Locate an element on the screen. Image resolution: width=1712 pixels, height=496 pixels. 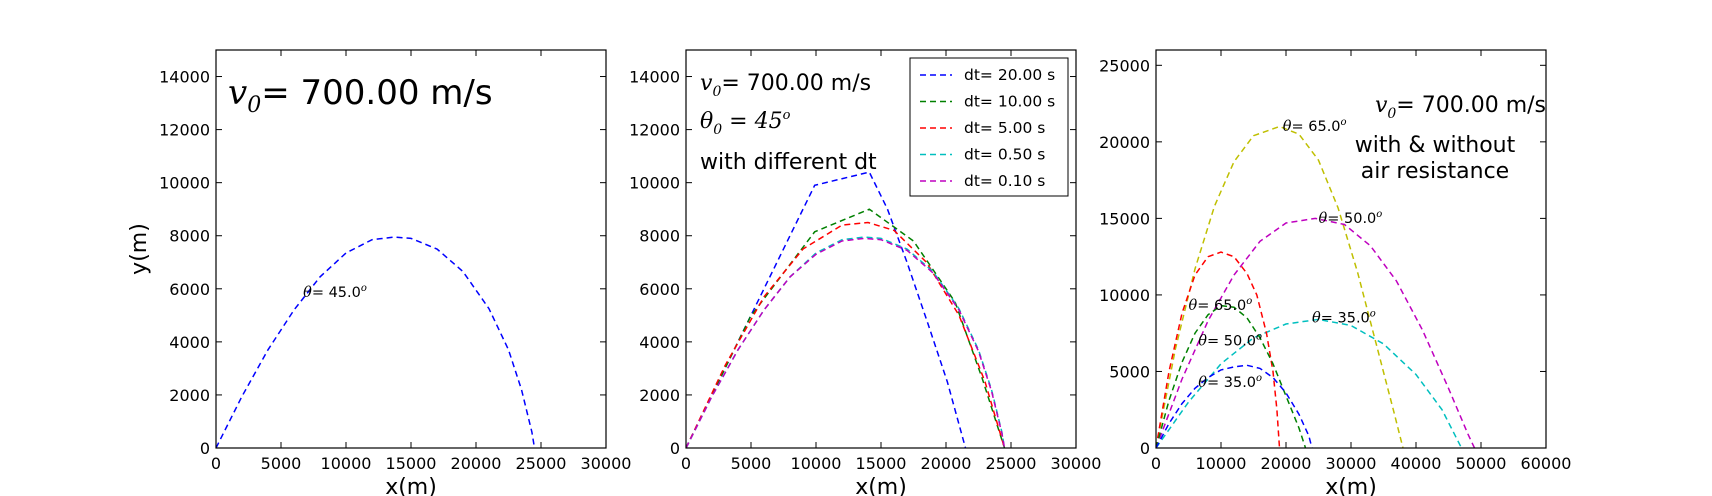
series-line-g is located at coordinates (1231, 376).